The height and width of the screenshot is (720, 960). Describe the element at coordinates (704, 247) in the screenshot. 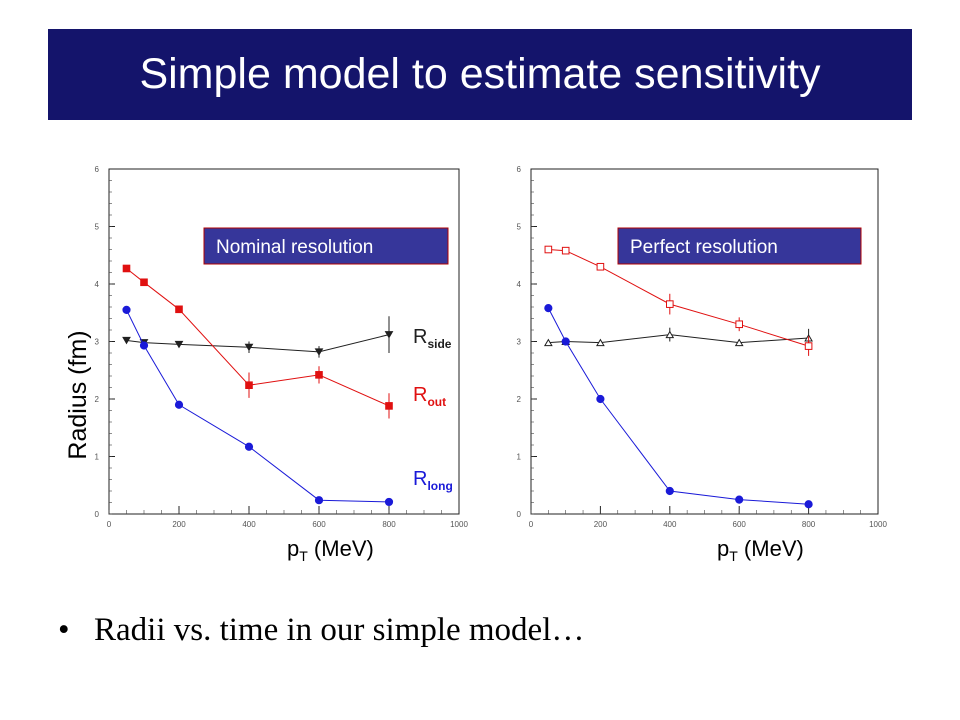

I see `annotation-text: Perfect resolution` at that location.